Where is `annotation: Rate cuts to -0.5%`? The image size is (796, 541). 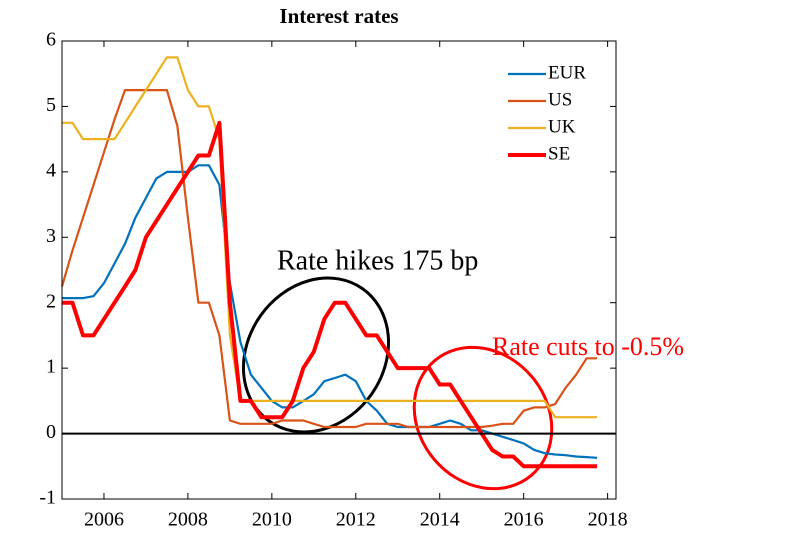
annotation: Rate cuts to -0.5% is located at coordinates (588, 346).